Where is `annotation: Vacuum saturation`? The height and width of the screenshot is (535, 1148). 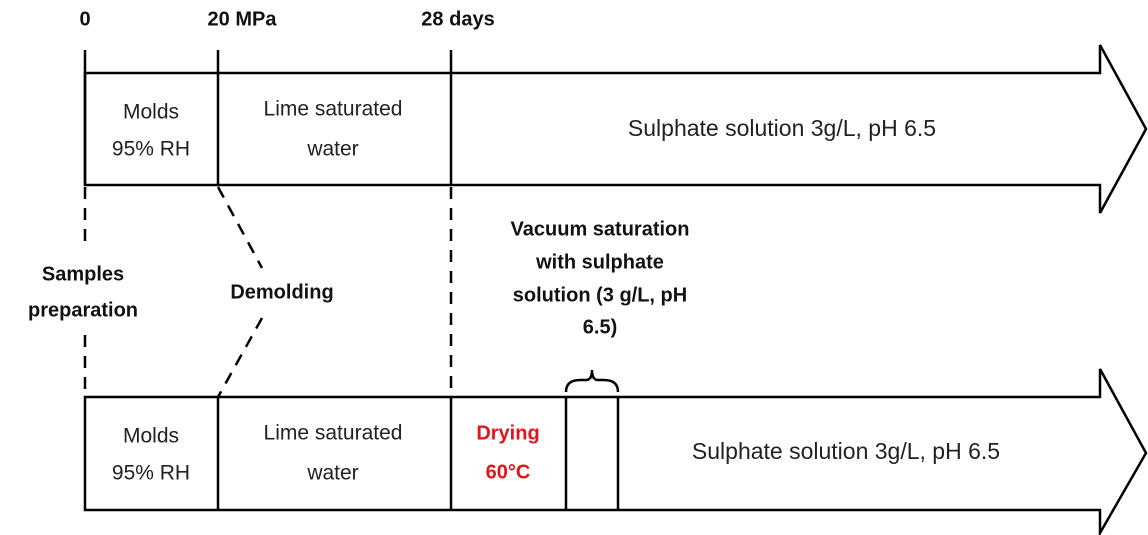
annotation: Vacuum saturation is located at coordinates (600, 229).